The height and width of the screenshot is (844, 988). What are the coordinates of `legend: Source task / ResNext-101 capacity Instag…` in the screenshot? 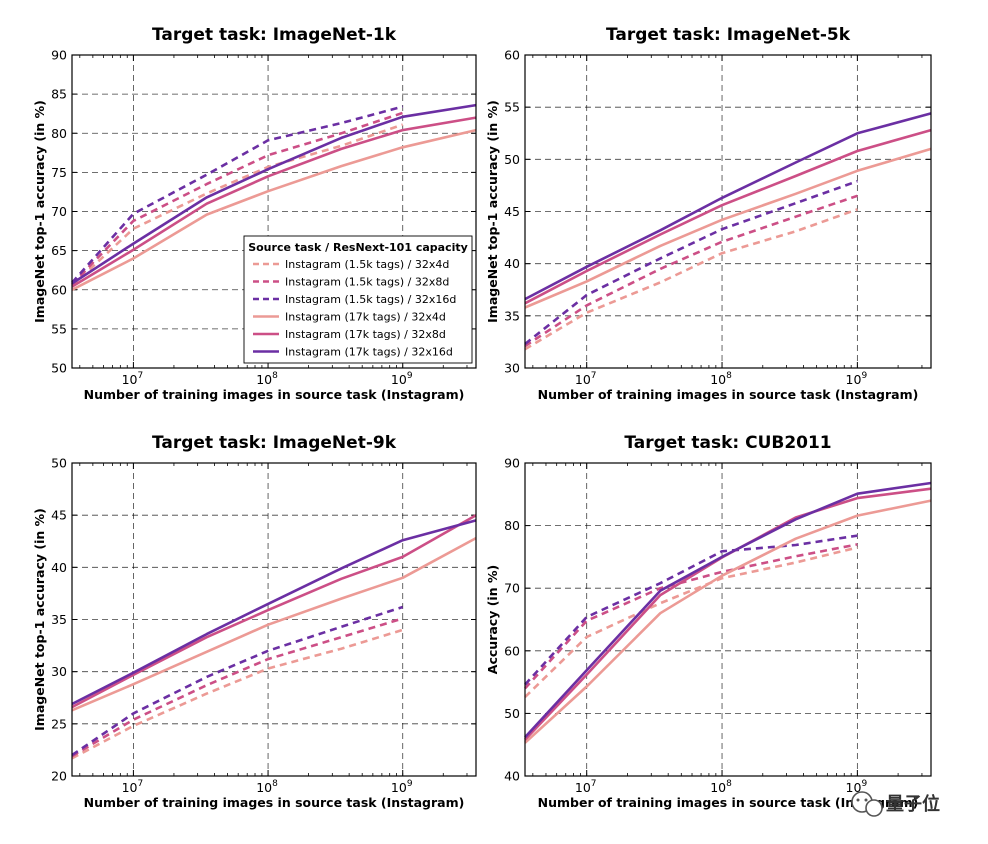 It's located at (358, 299).